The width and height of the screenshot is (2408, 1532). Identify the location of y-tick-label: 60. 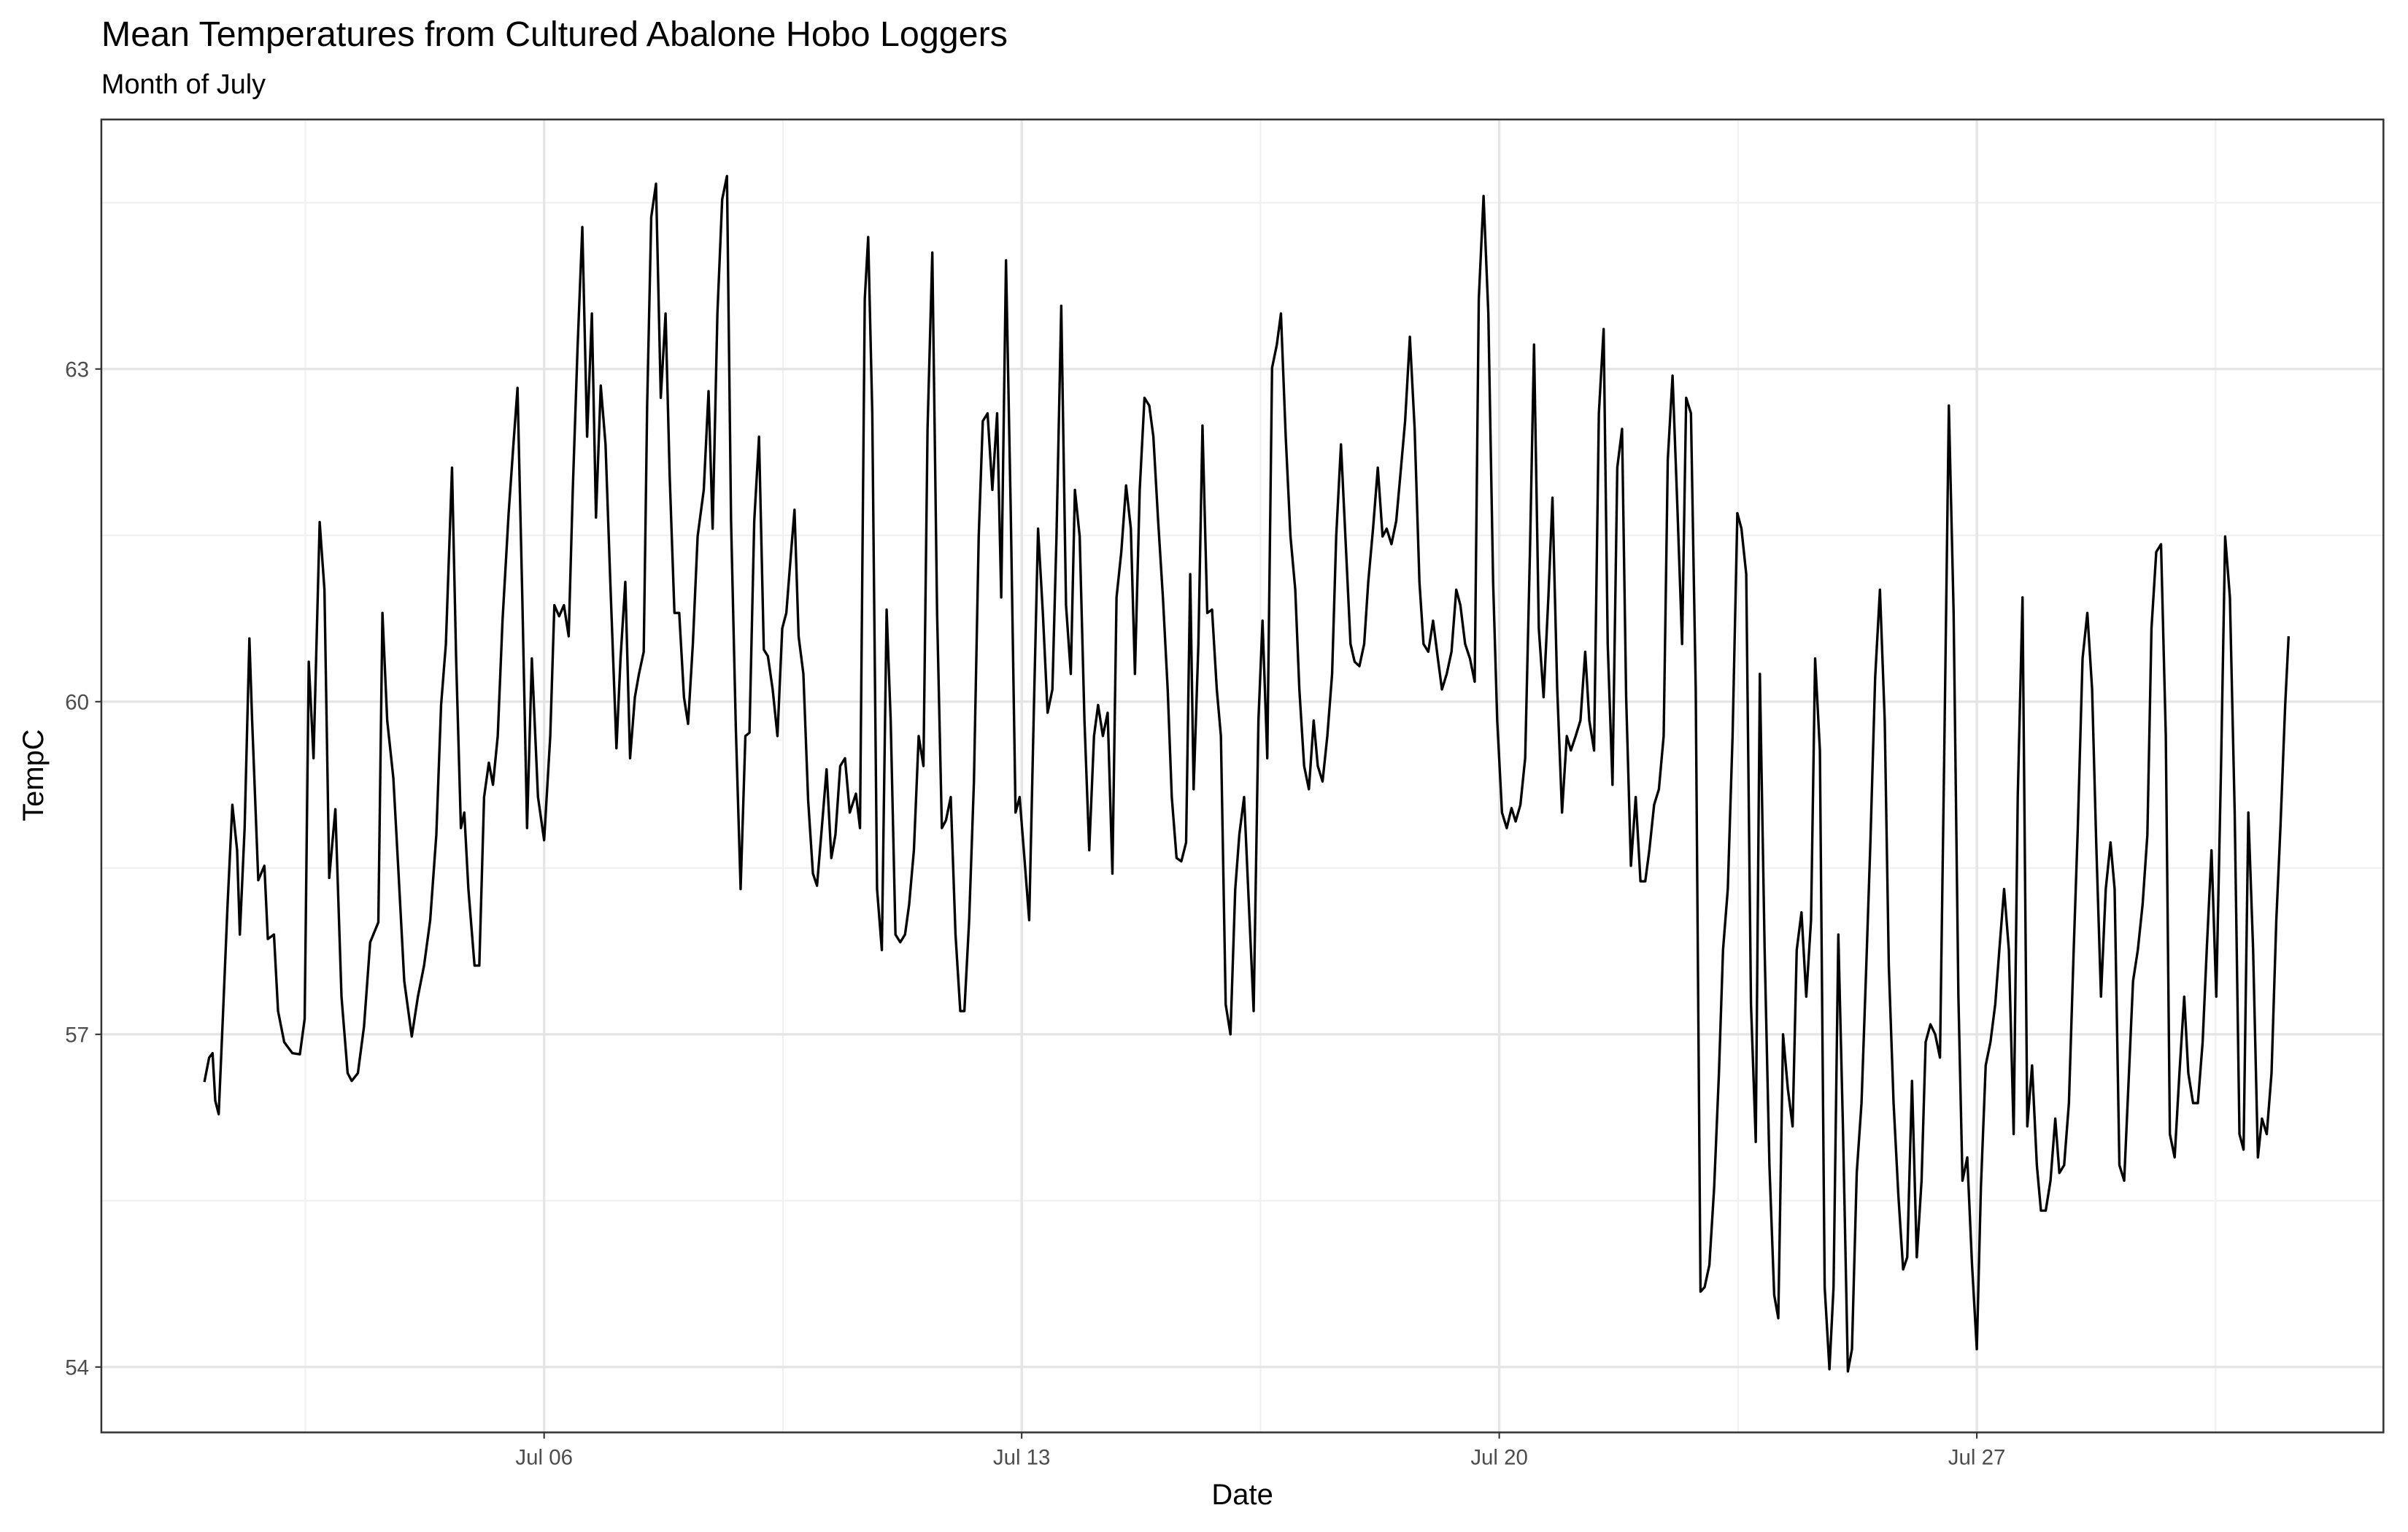
(77, 702).